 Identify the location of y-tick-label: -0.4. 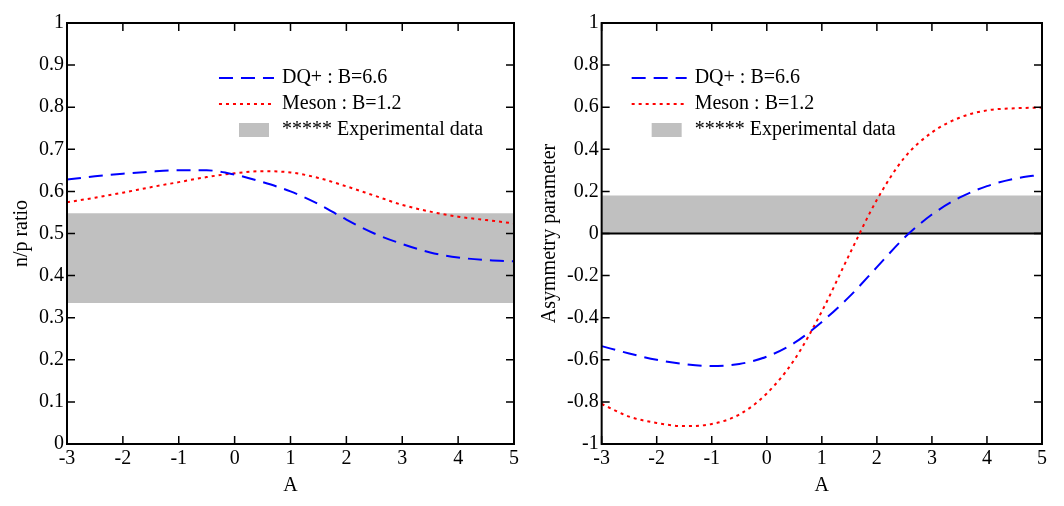
(582, 315).